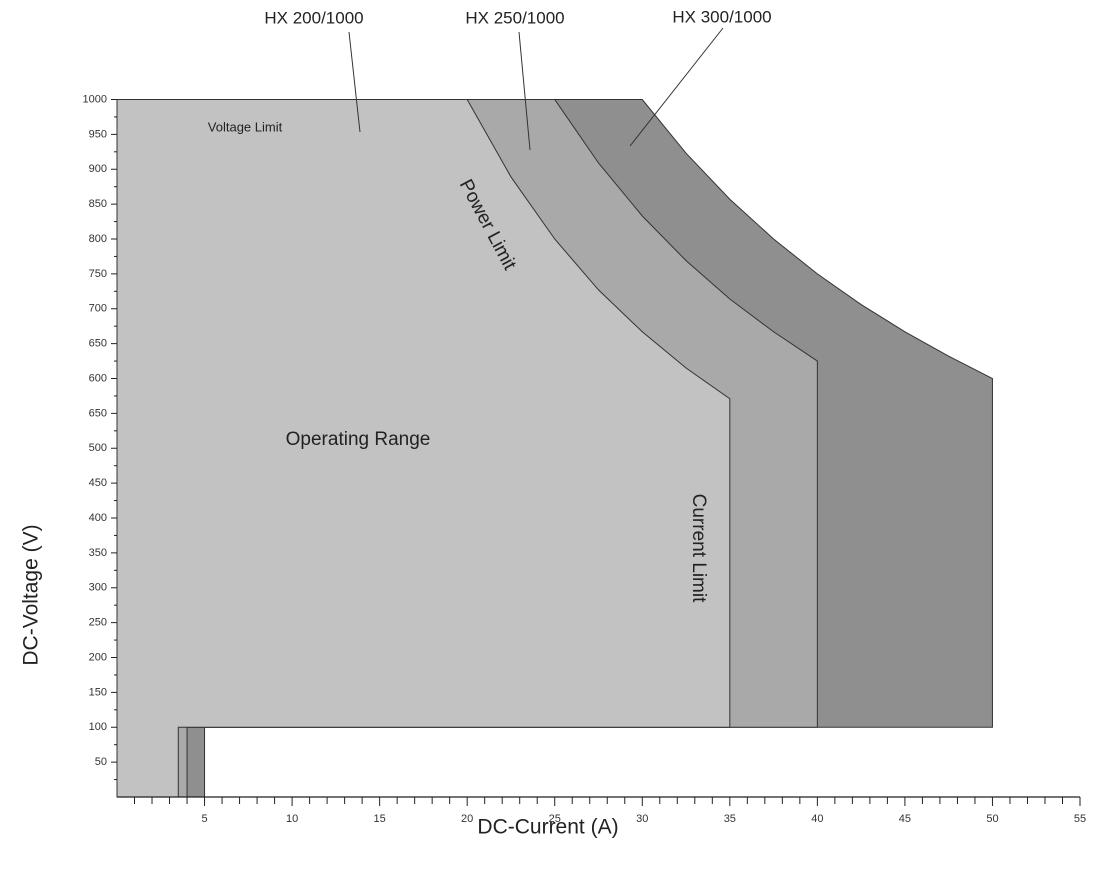  Describe the element at coordinates (642, 819) in the screenshot. I see `x-tick-label: 30` at that location.